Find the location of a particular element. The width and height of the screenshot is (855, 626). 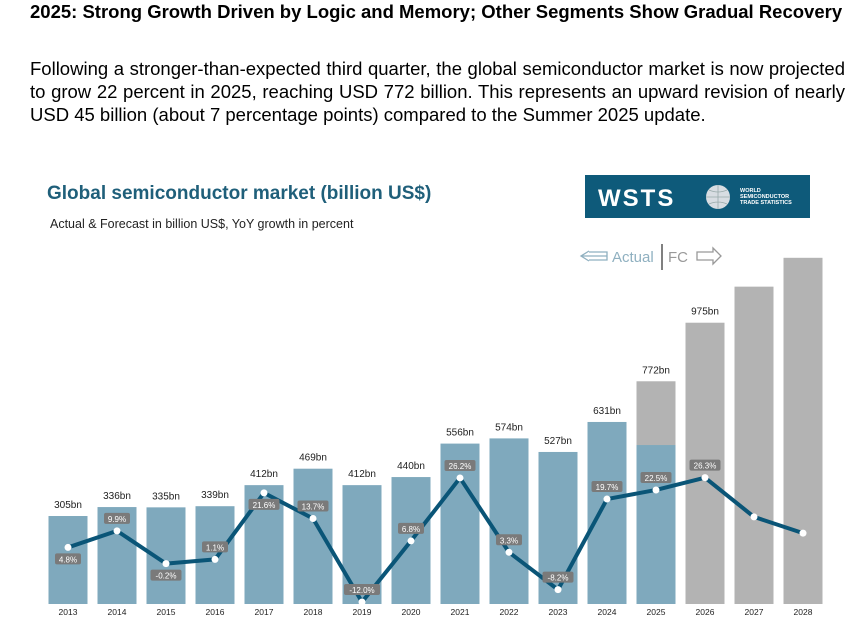

bar-2016 is located at coordinates (215, 555).